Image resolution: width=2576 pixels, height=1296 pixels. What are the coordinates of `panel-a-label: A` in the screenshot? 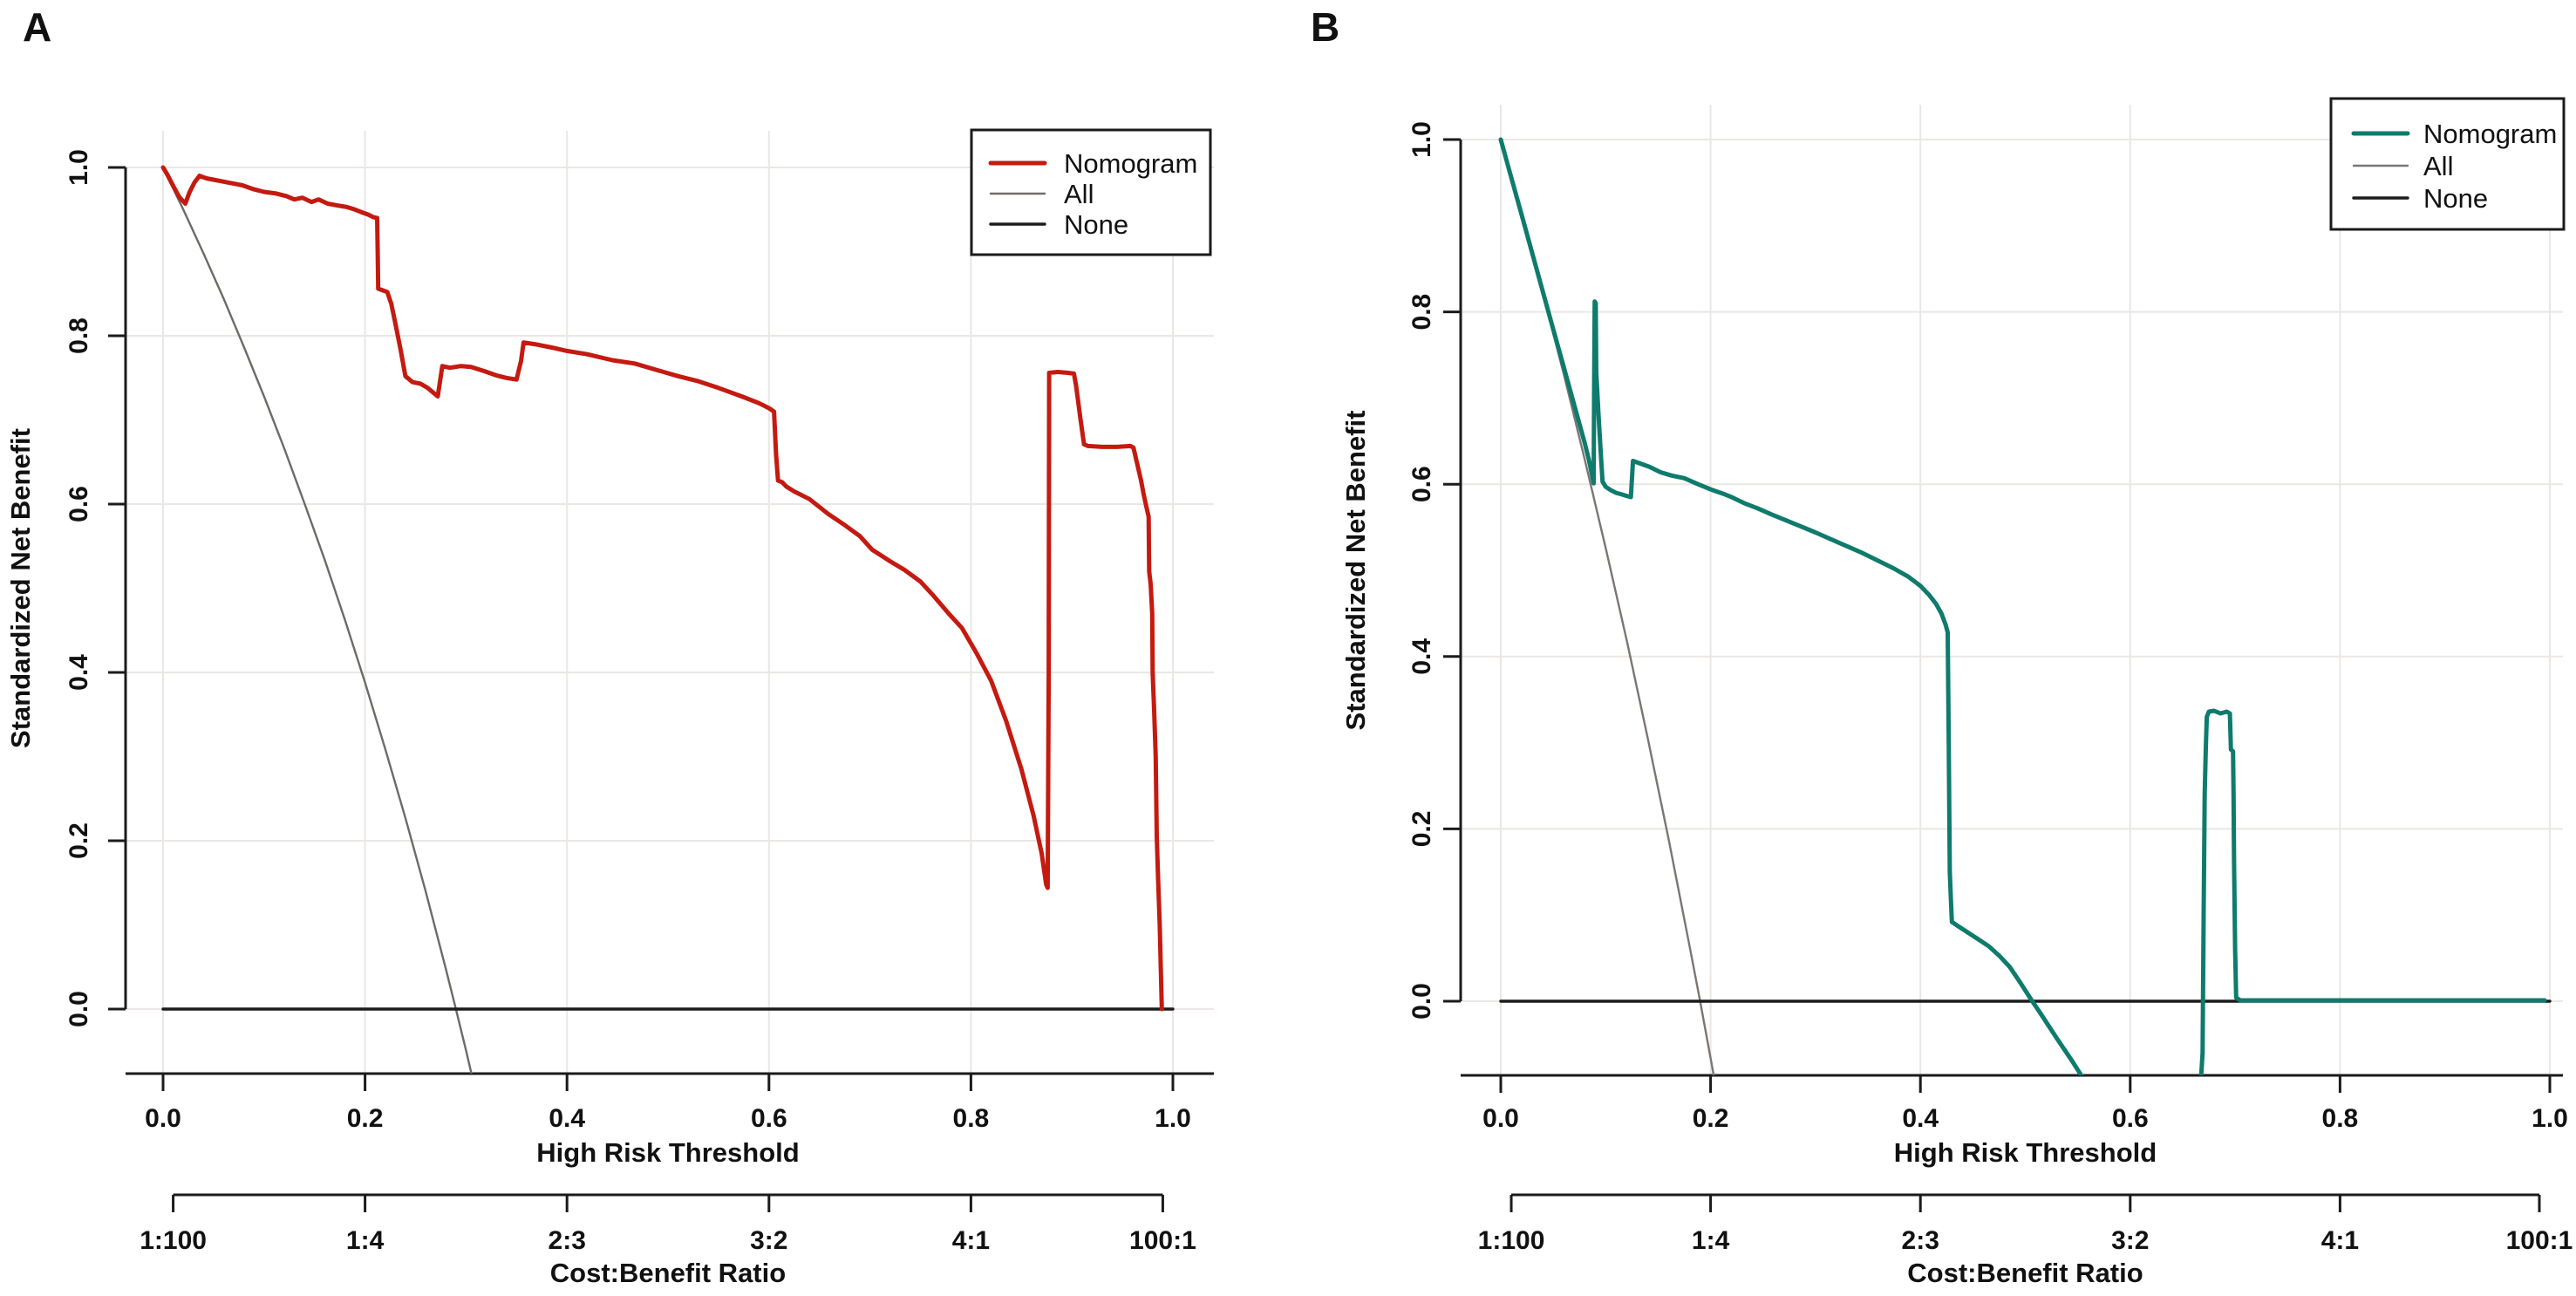 It's located at (37, 27).